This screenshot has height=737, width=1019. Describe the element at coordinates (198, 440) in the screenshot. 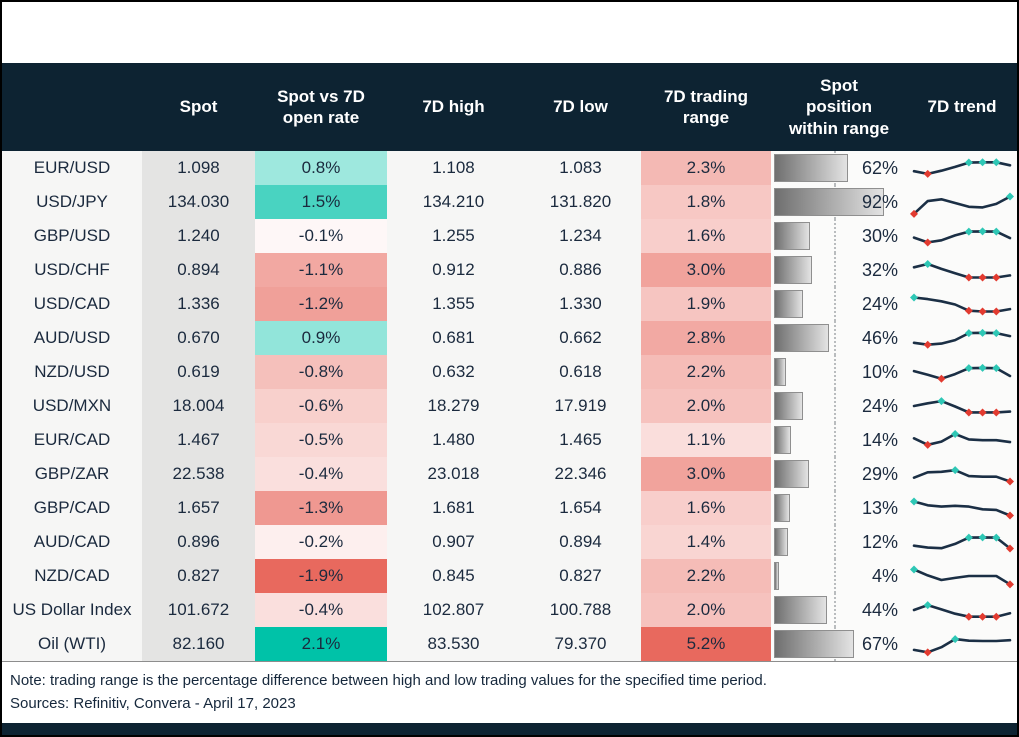

I see `spot-value: 1.467` at that location.